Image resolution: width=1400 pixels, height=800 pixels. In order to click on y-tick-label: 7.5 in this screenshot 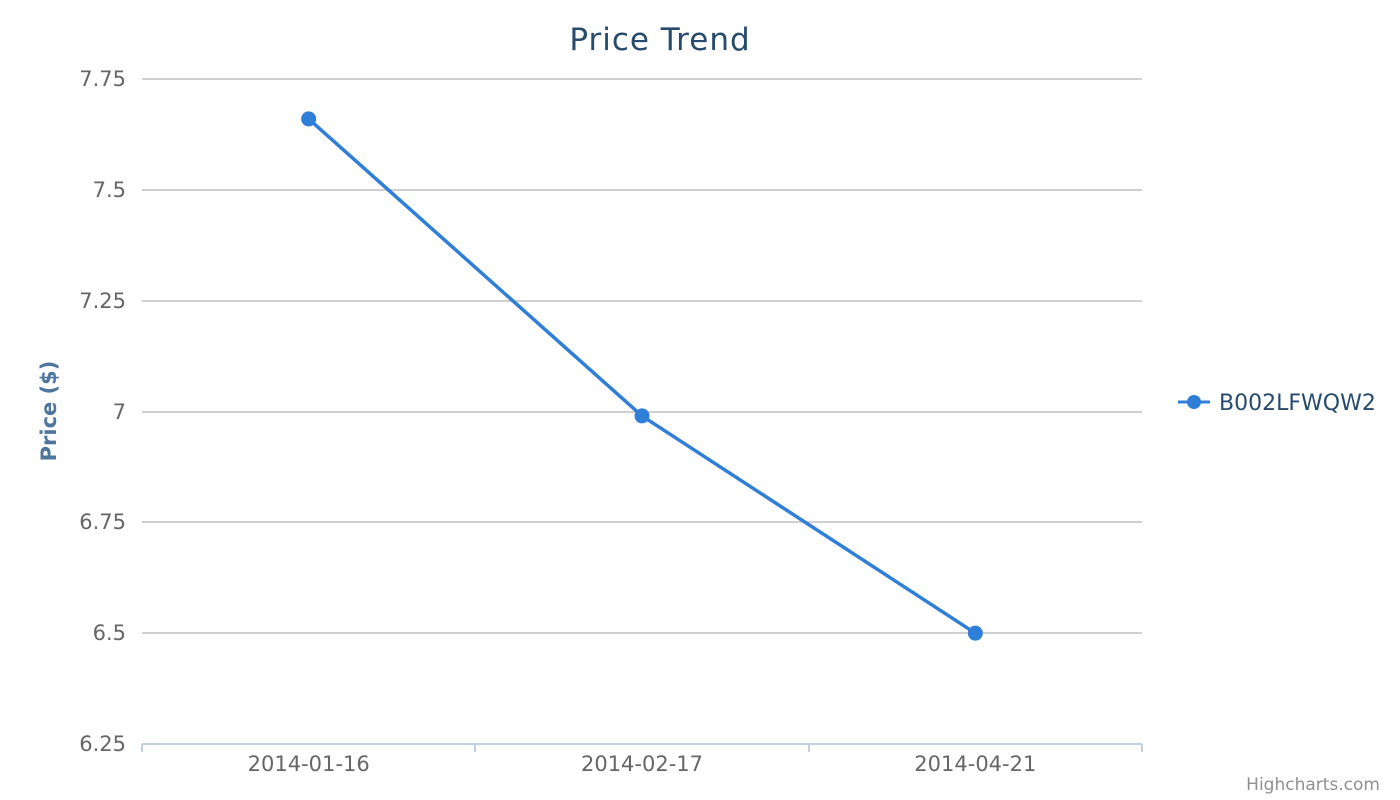, I will do `click(109, 190)`.